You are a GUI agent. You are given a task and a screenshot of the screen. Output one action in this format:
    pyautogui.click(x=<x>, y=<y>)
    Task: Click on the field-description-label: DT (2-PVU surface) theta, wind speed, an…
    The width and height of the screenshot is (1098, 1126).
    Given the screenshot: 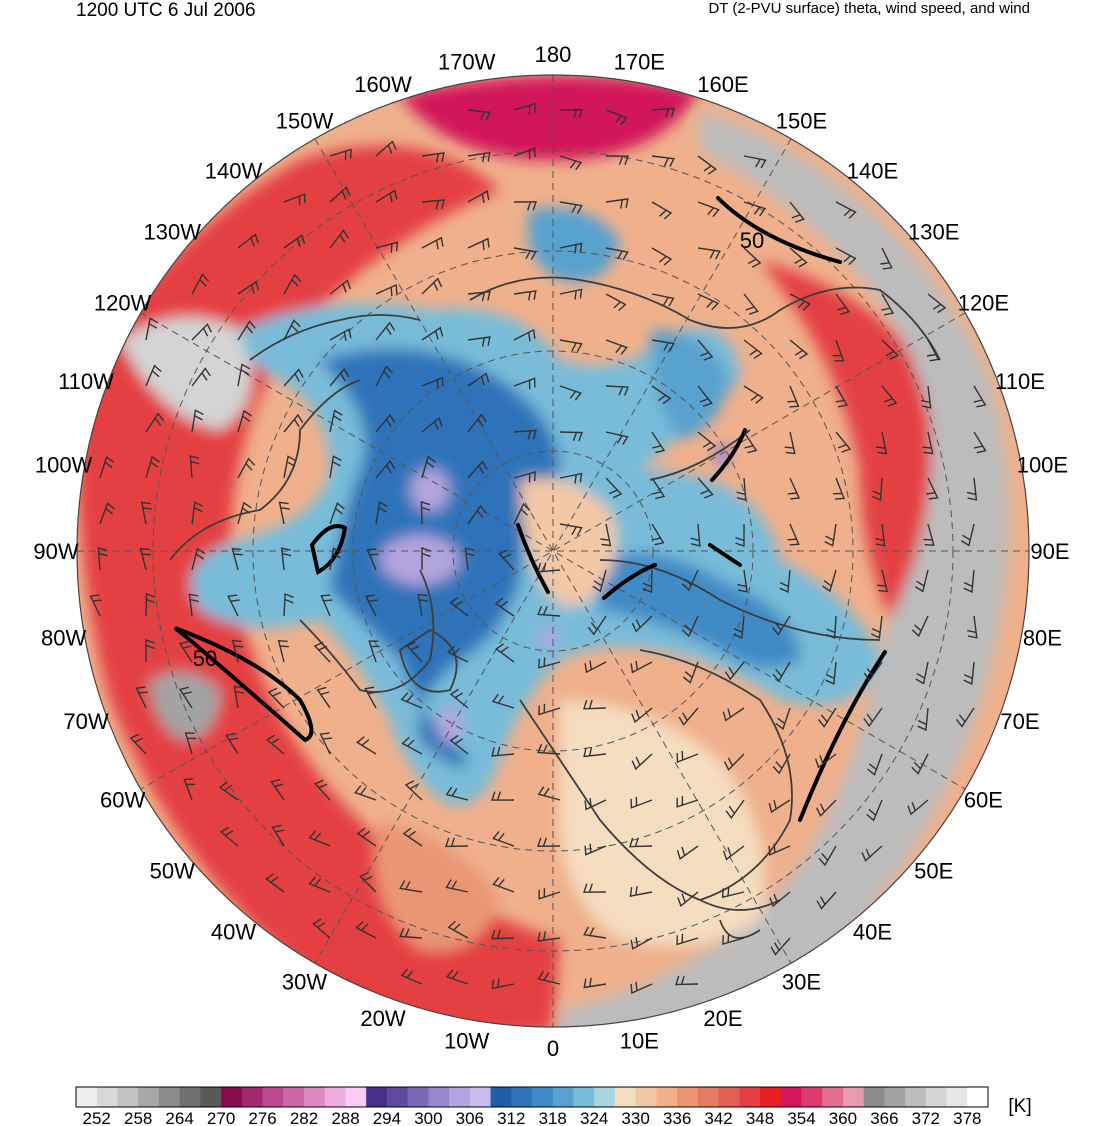 What is the action you would take?
    pyautogui.click(x=869, y=8)
    